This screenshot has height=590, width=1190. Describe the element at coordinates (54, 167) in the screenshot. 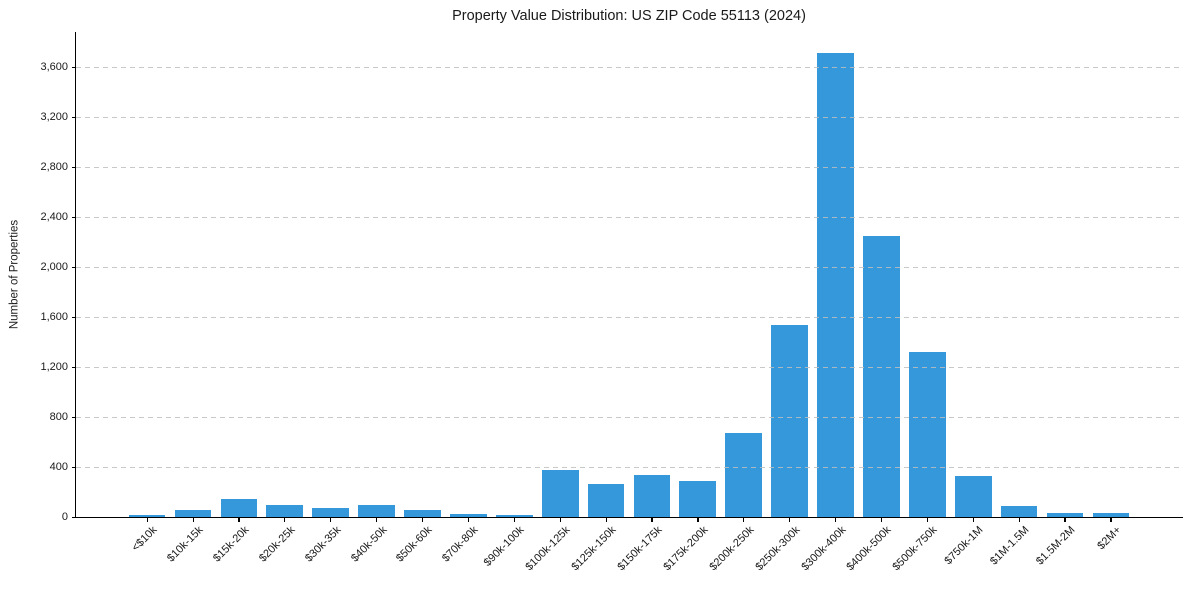

I see `y-tick-label: 2,800` at that location.